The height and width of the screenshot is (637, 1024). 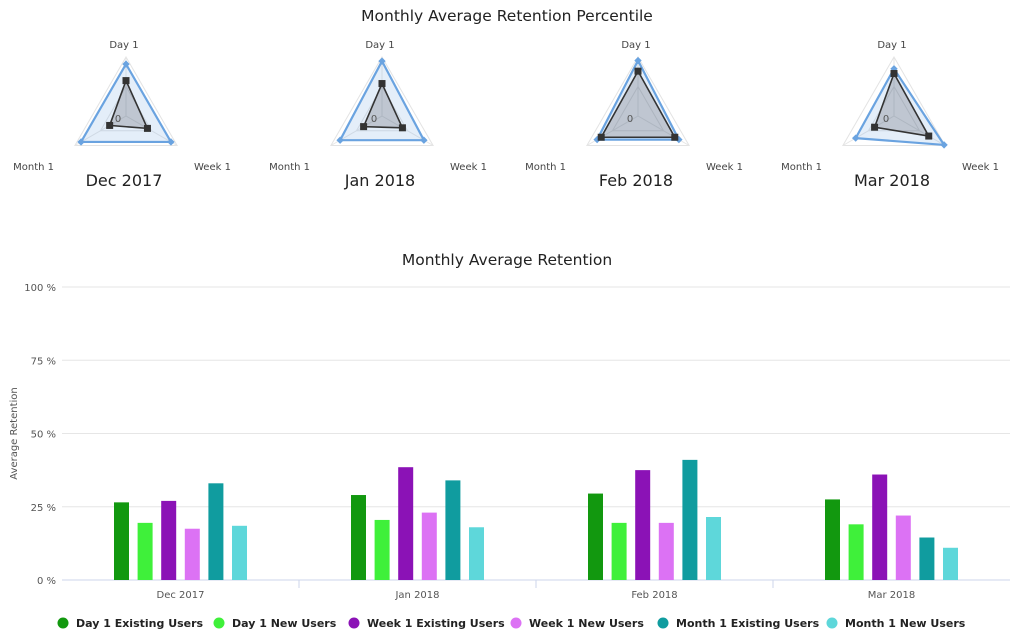 What do you see at coordinates (416, 595) in the screenshot?
I see `x-tick-label: Jan 2018` at bounding box center [416, 595].